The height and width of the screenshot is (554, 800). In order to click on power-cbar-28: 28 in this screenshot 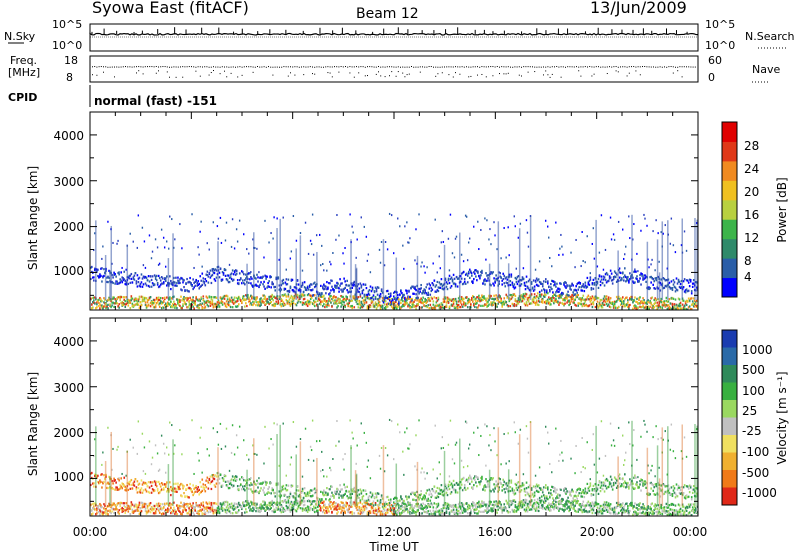, I will do `click(751, 146)`.